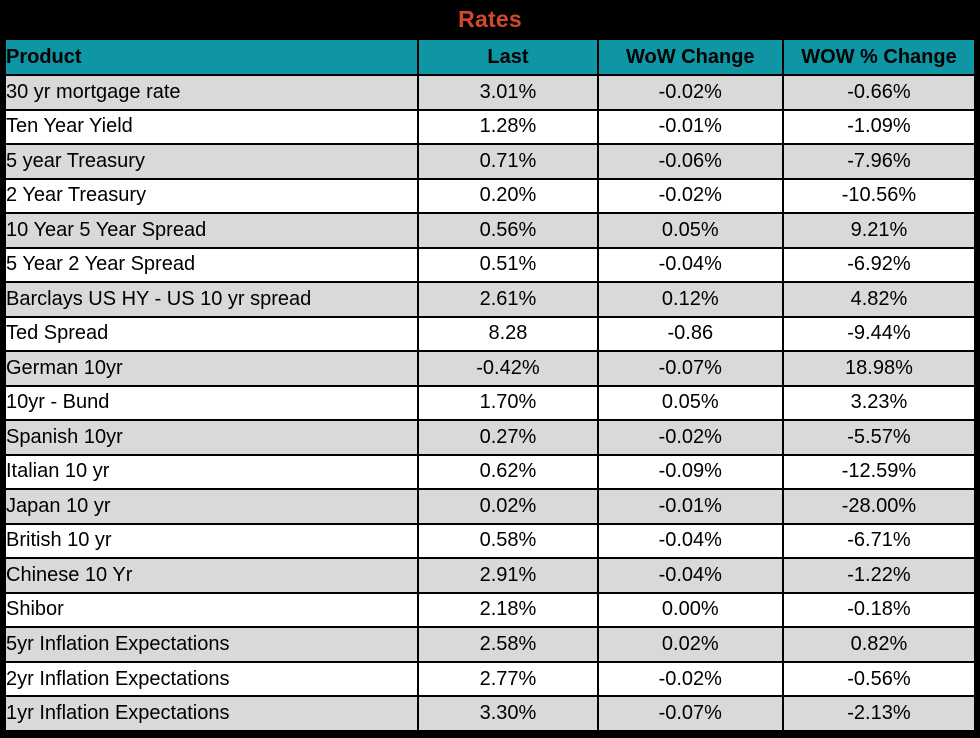  What do you see at coordinates (879, 92) in the screenshot?
I see `wow-pct-change-cell: -0.66%` at bounding box center [879, 92].